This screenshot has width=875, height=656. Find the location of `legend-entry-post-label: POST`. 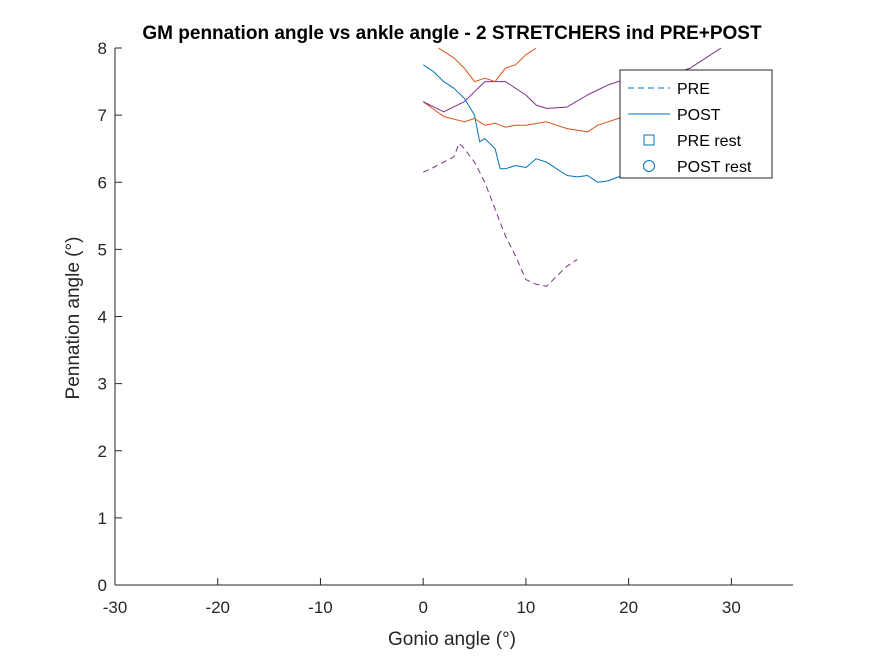

legend-entry-post-label: POST is located at coordinates (699, 115).